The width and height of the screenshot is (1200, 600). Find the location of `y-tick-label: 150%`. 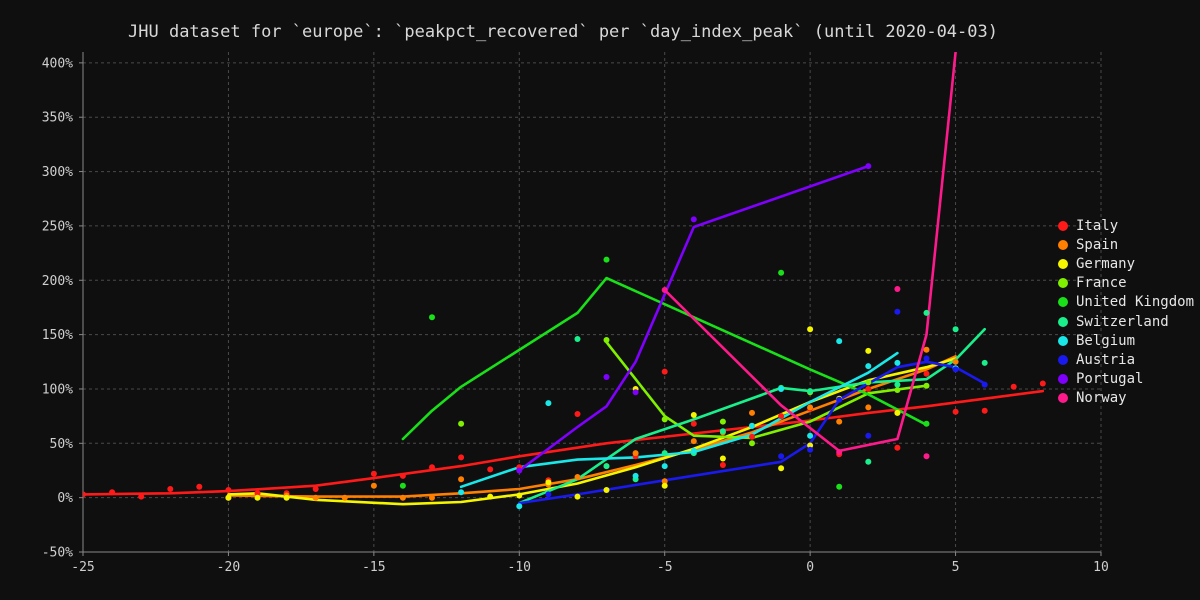

y-tick-label: 150% is located at coordinates (57, 335).